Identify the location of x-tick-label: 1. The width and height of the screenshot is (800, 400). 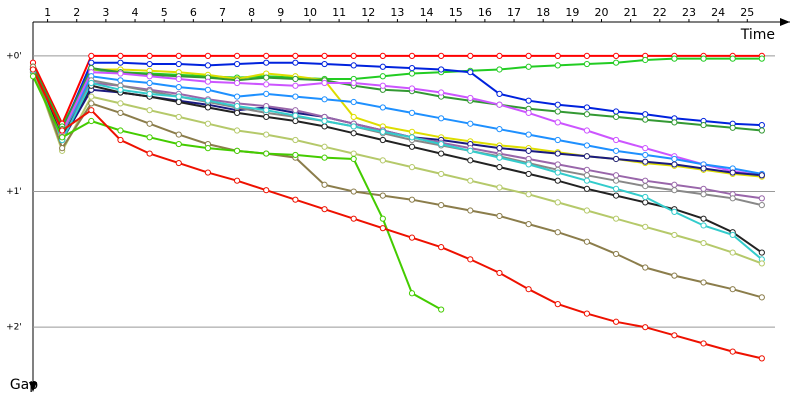
(47, 12).